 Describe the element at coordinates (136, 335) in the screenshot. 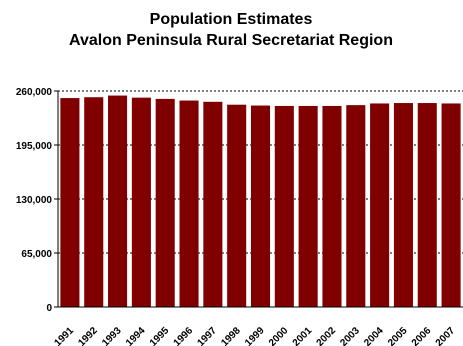

I see `x-tick-label: 1994` at that location.